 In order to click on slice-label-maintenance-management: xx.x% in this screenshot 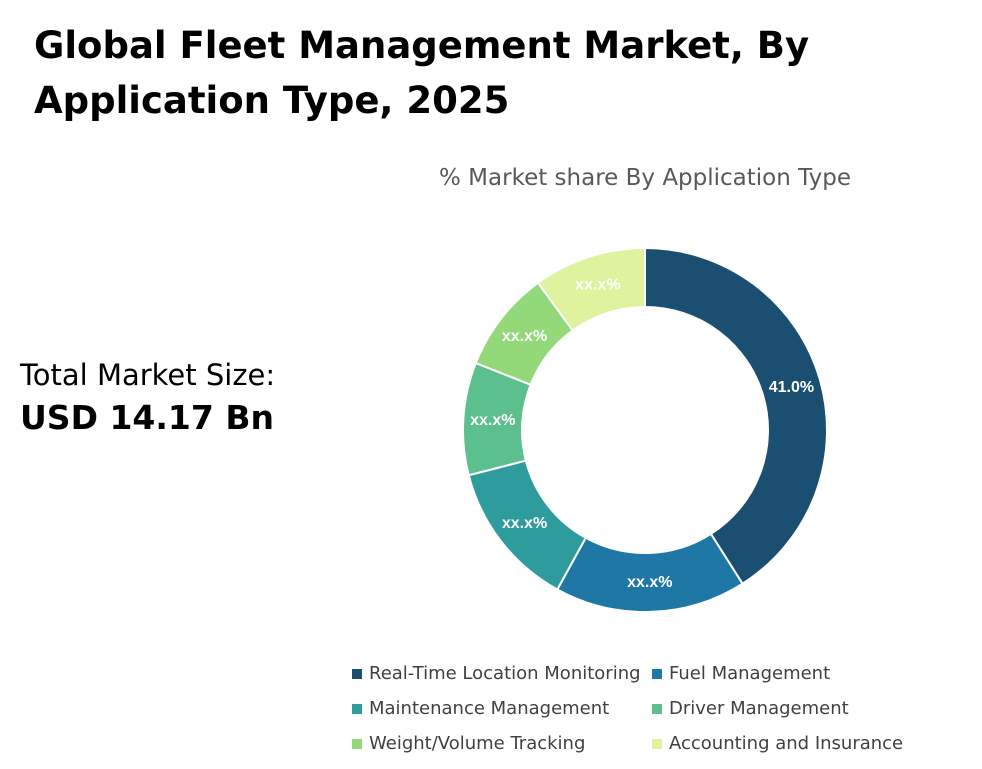, I will do `click(524, 523)`.